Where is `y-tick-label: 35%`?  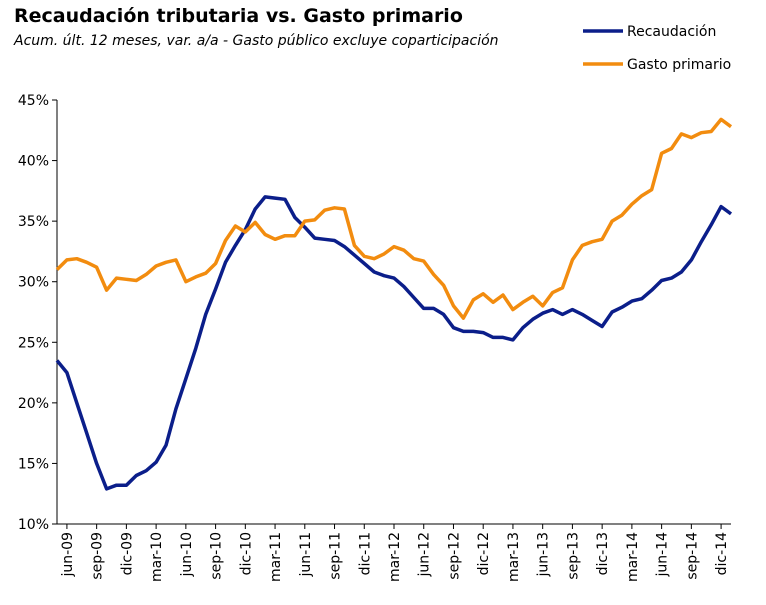
y-tick-label: 35% is located at coordinates (33, 222).